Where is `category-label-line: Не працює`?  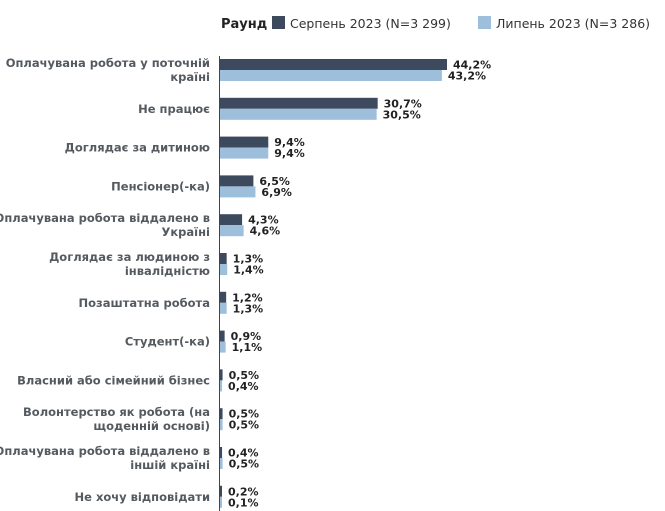 category-label-line: Не працює is located at coordinates (174, 109).